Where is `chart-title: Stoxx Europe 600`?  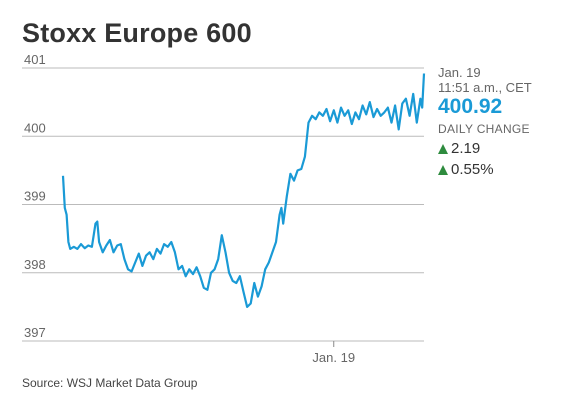
chart-title: Stoxx Europe 600 is located at coordinates (137, 33).